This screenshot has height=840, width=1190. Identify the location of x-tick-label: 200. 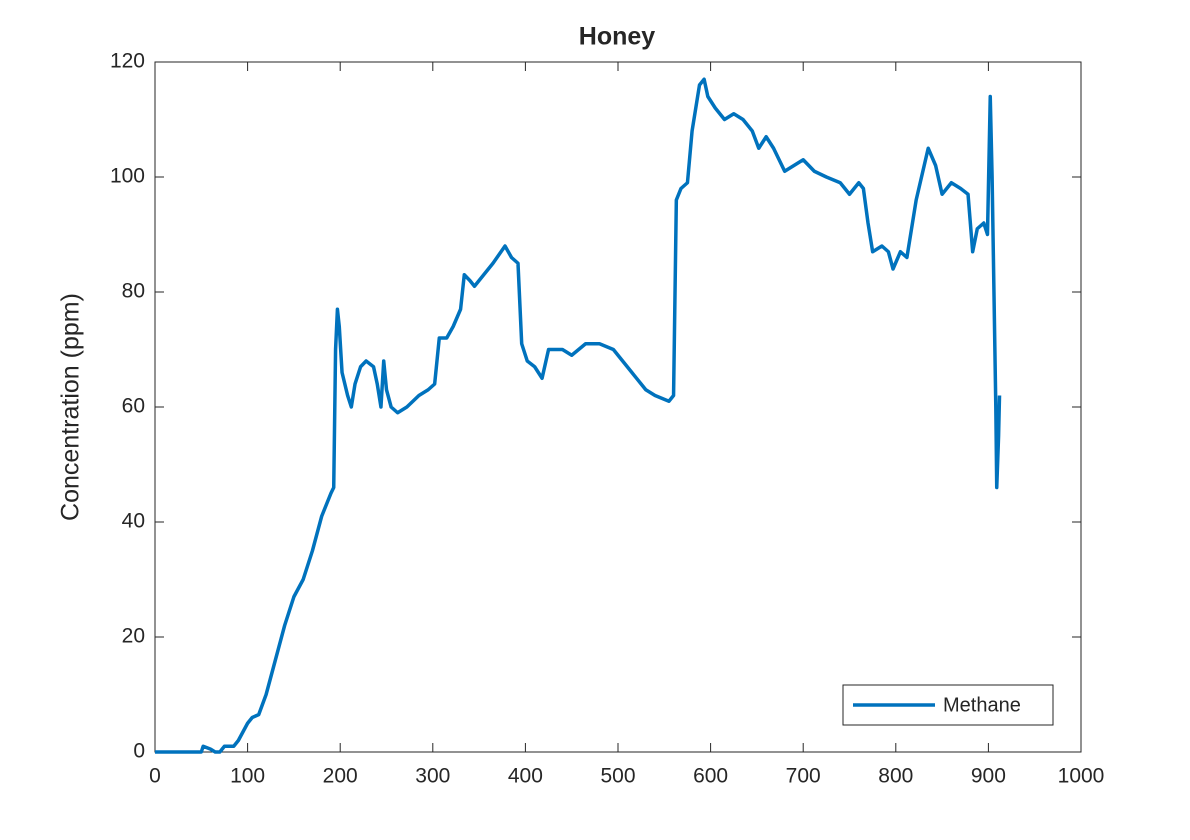
(340, 776).